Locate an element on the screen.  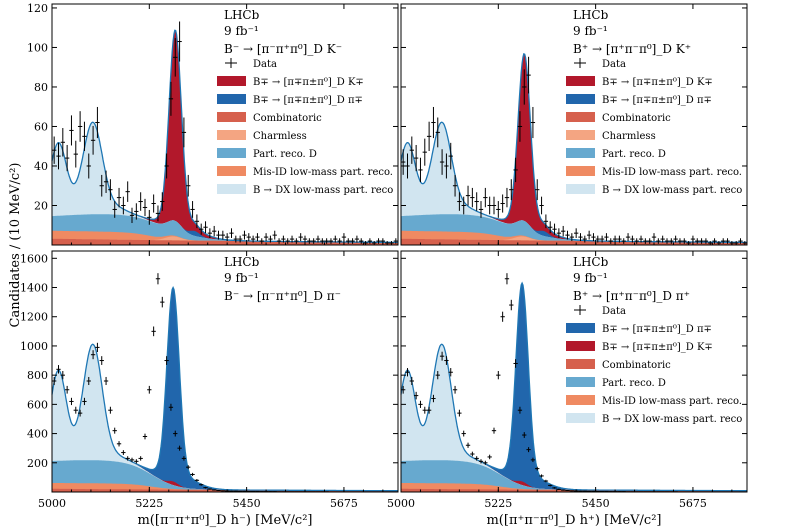
y-tick-label: 1200 is located at coordinates (34, 317).